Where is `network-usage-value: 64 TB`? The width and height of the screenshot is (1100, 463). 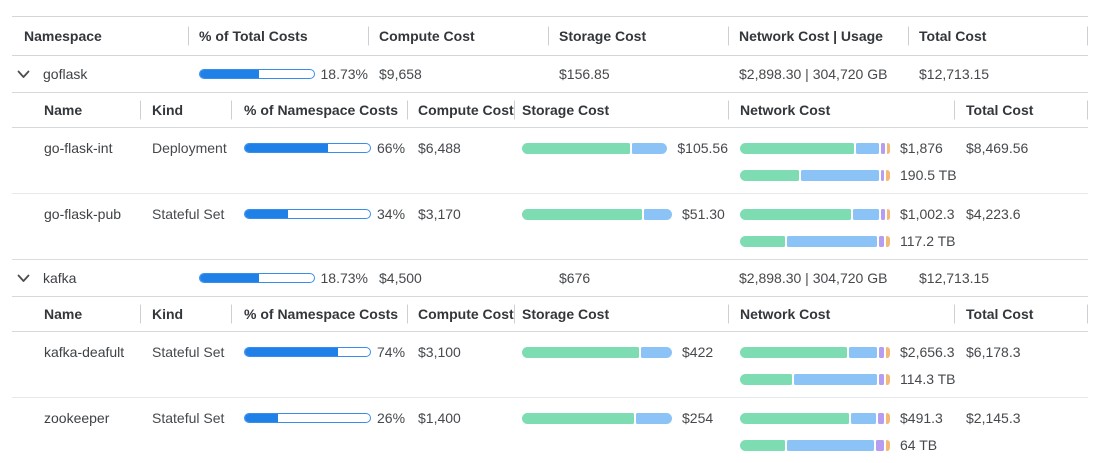 network-usage-value: 64 TB is located at coordinates (919, 445).